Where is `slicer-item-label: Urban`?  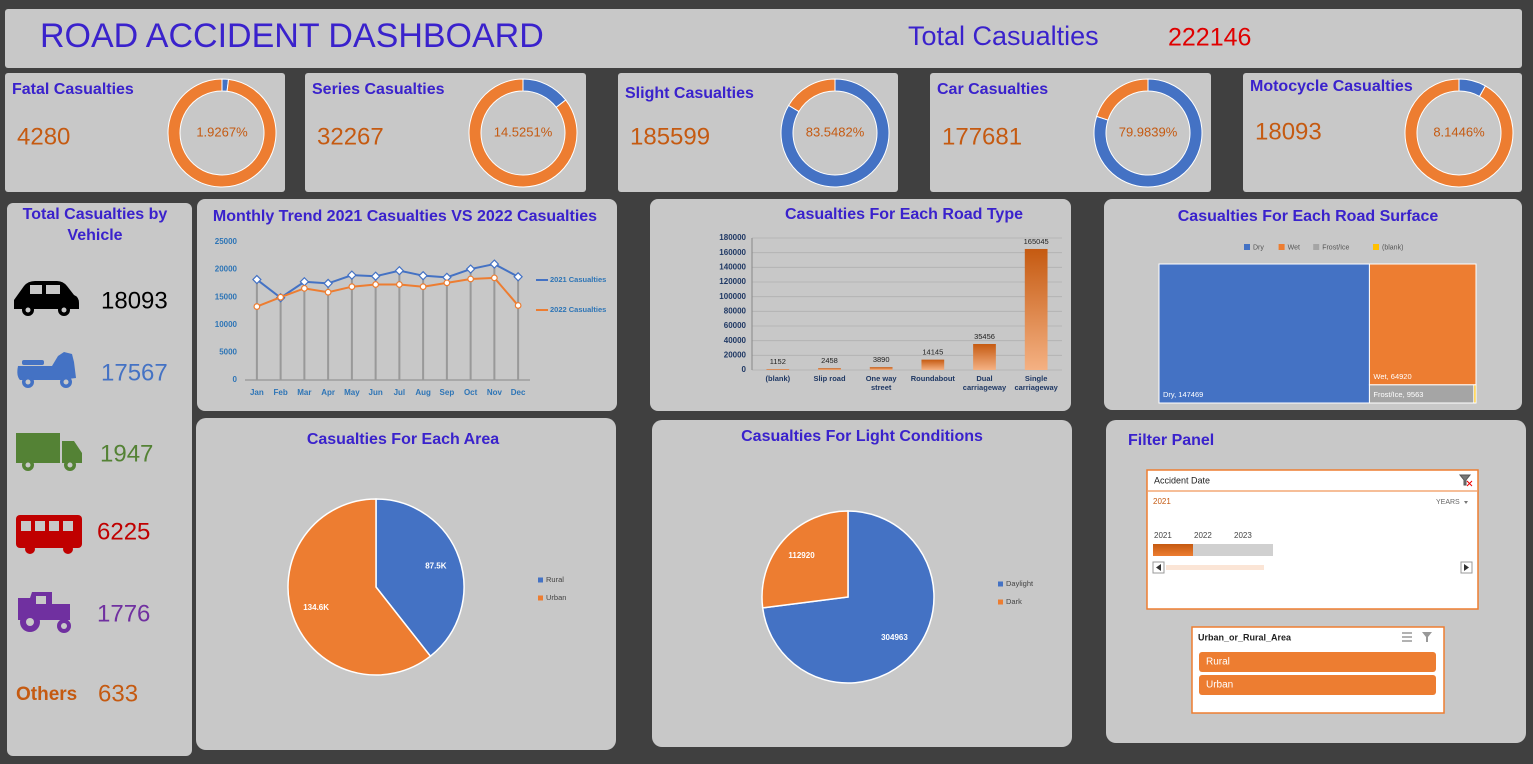
slicer-item-label: Urban is located at coordinates (1219, 685).